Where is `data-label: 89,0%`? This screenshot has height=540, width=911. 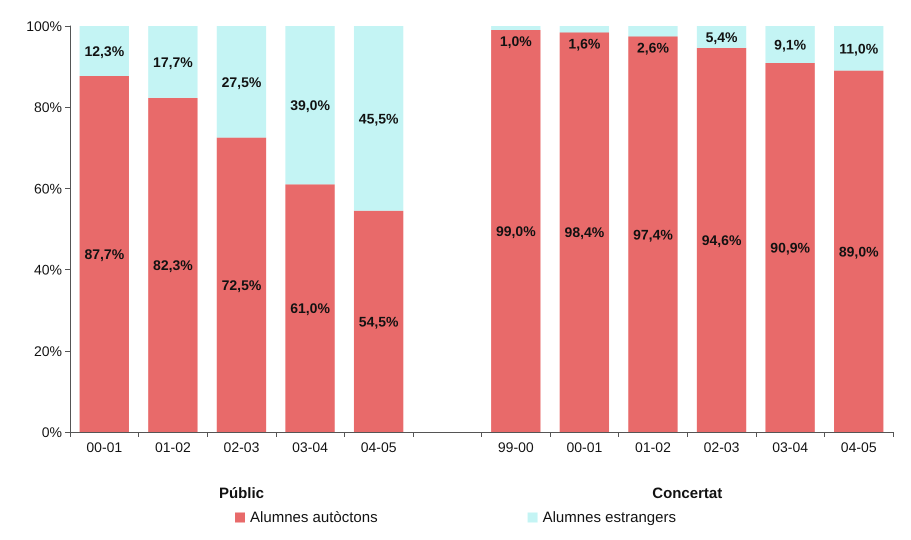
data-label: 89,0% is located at coordinates (859, 251).